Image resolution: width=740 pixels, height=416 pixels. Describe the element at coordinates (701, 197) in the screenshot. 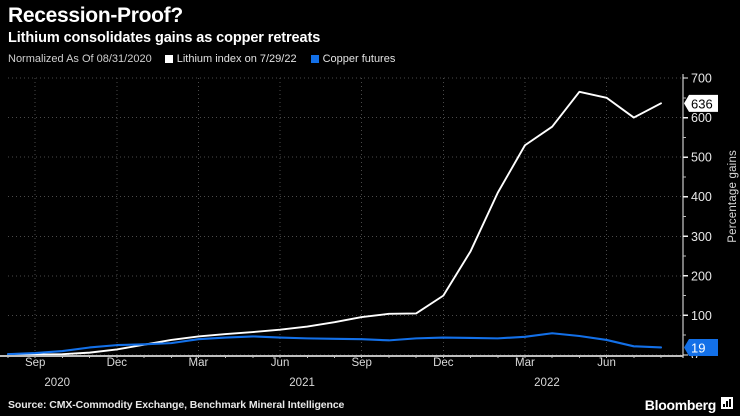

I see `y-axis-tick-label: 400` at that location.